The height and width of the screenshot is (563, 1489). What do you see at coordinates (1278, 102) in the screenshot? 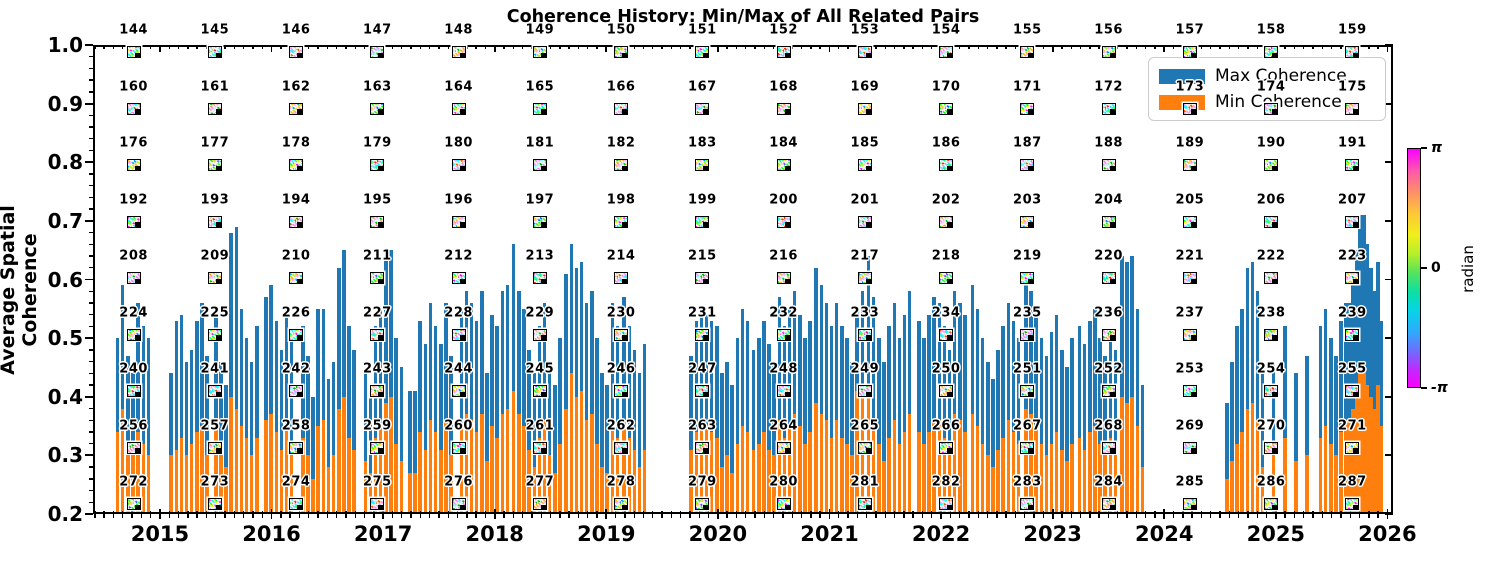
I see `legend-label-min: Min Coherence` at bounding box center [1278, 102].